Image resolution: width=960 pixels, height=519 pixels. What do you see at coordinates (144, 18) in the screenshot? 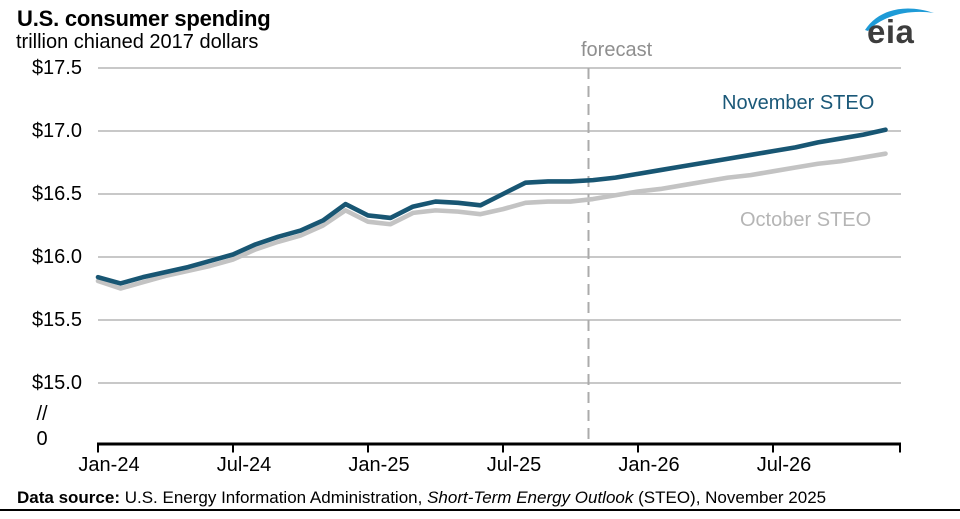
I see `page-title: U.S. consumer spending` at bounding box center [144, 18].